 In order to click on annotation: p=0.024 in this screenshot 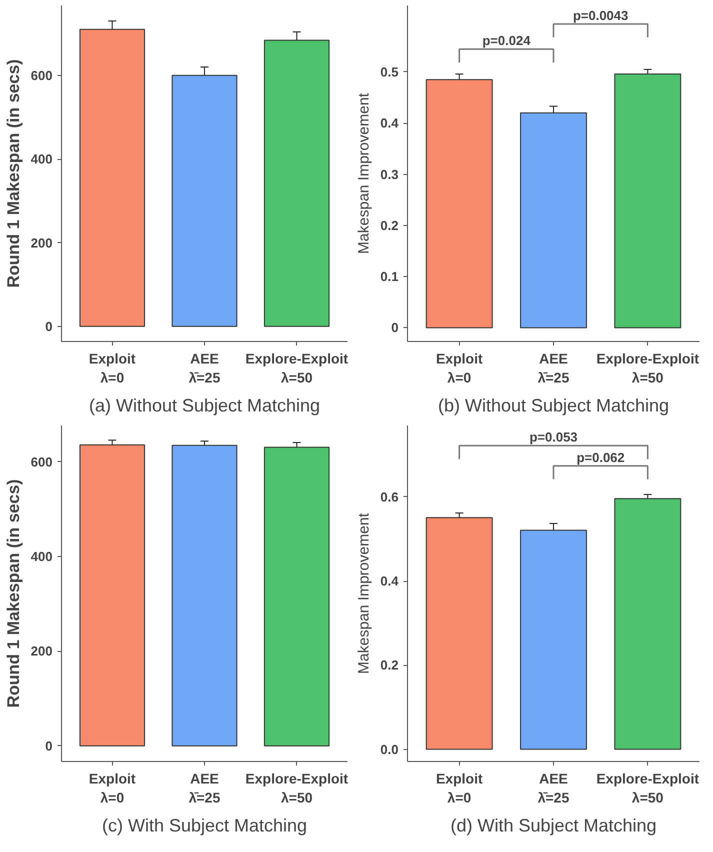, I will do `click(507, 40)`.